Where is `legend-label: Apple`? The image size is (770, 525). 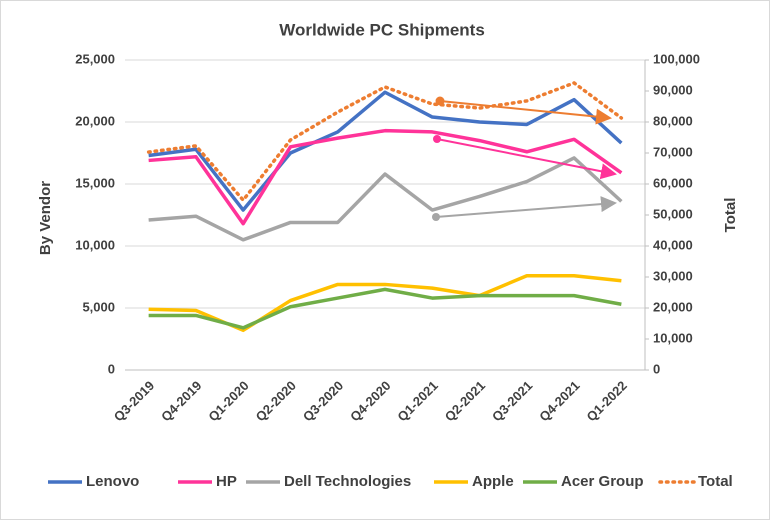
legend-label: Apple is located at coordinates (493, 481).